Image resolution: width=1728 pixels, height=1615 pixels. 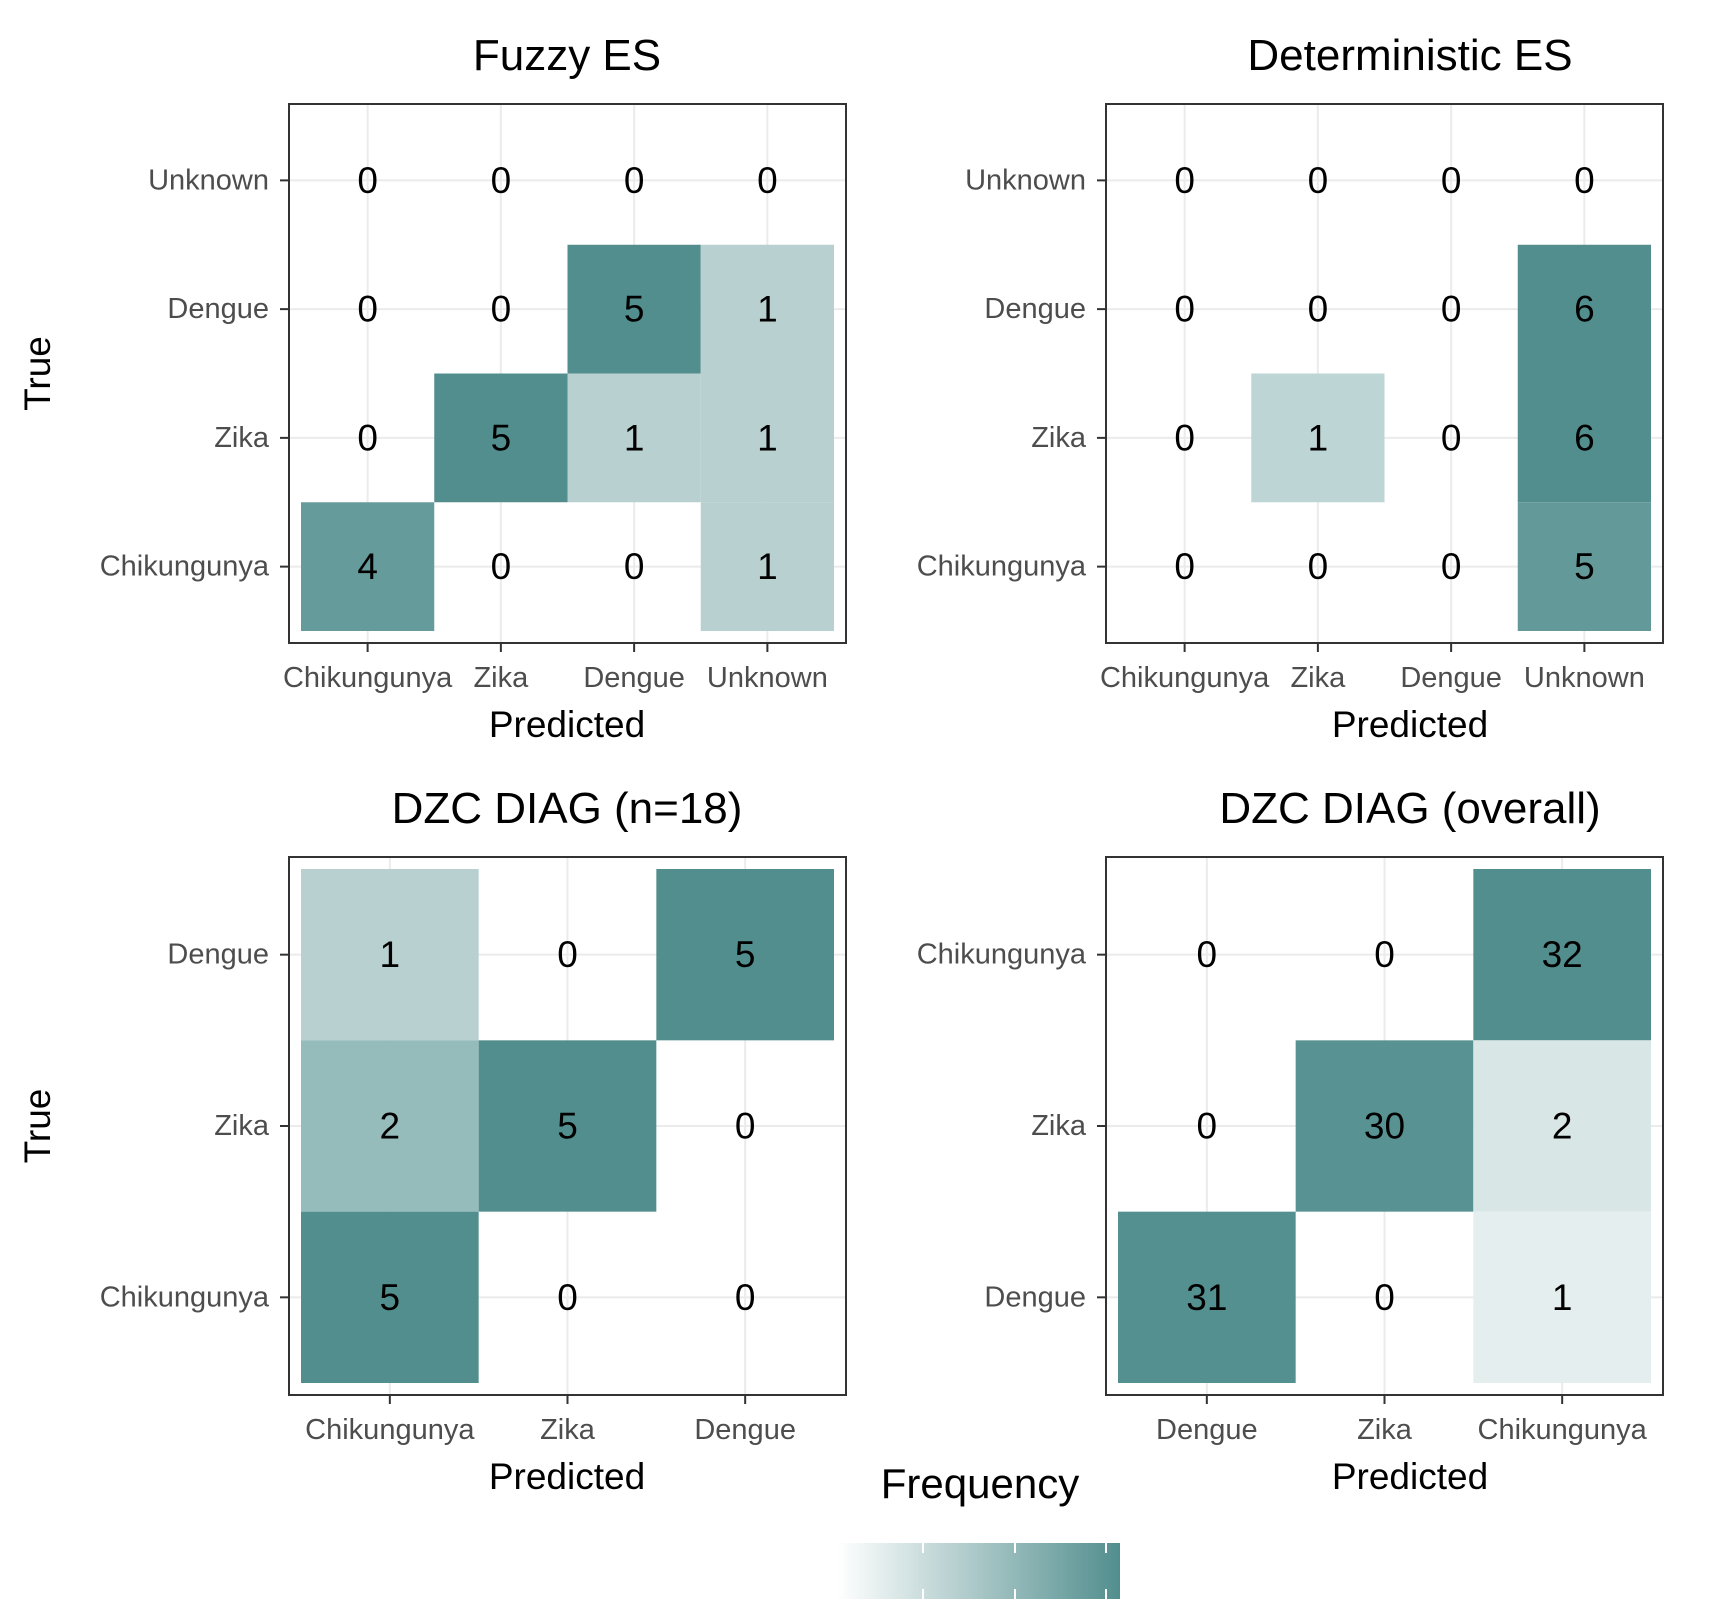 I want to click on cell-value-label: 32, so click(x=1562, y=954).